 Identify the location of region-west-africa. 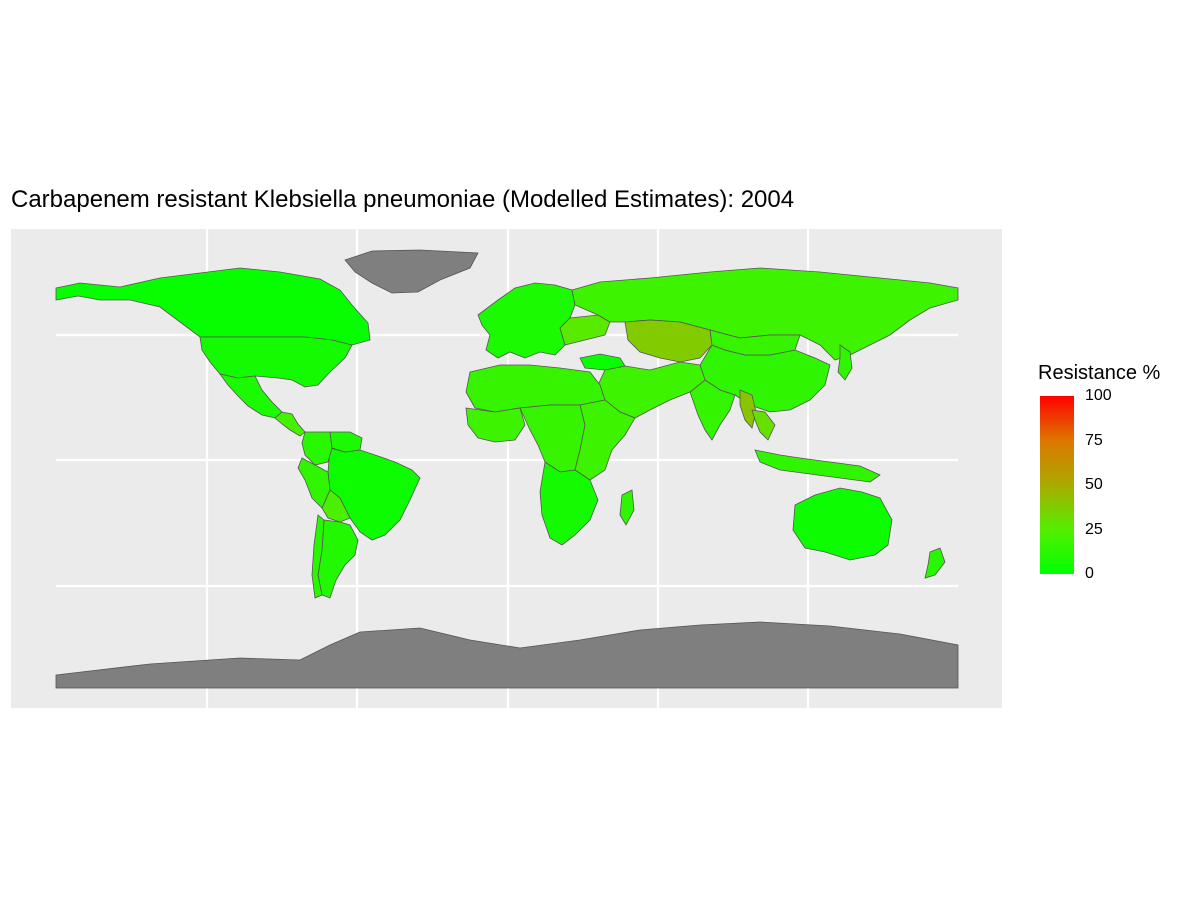
(495, 425).